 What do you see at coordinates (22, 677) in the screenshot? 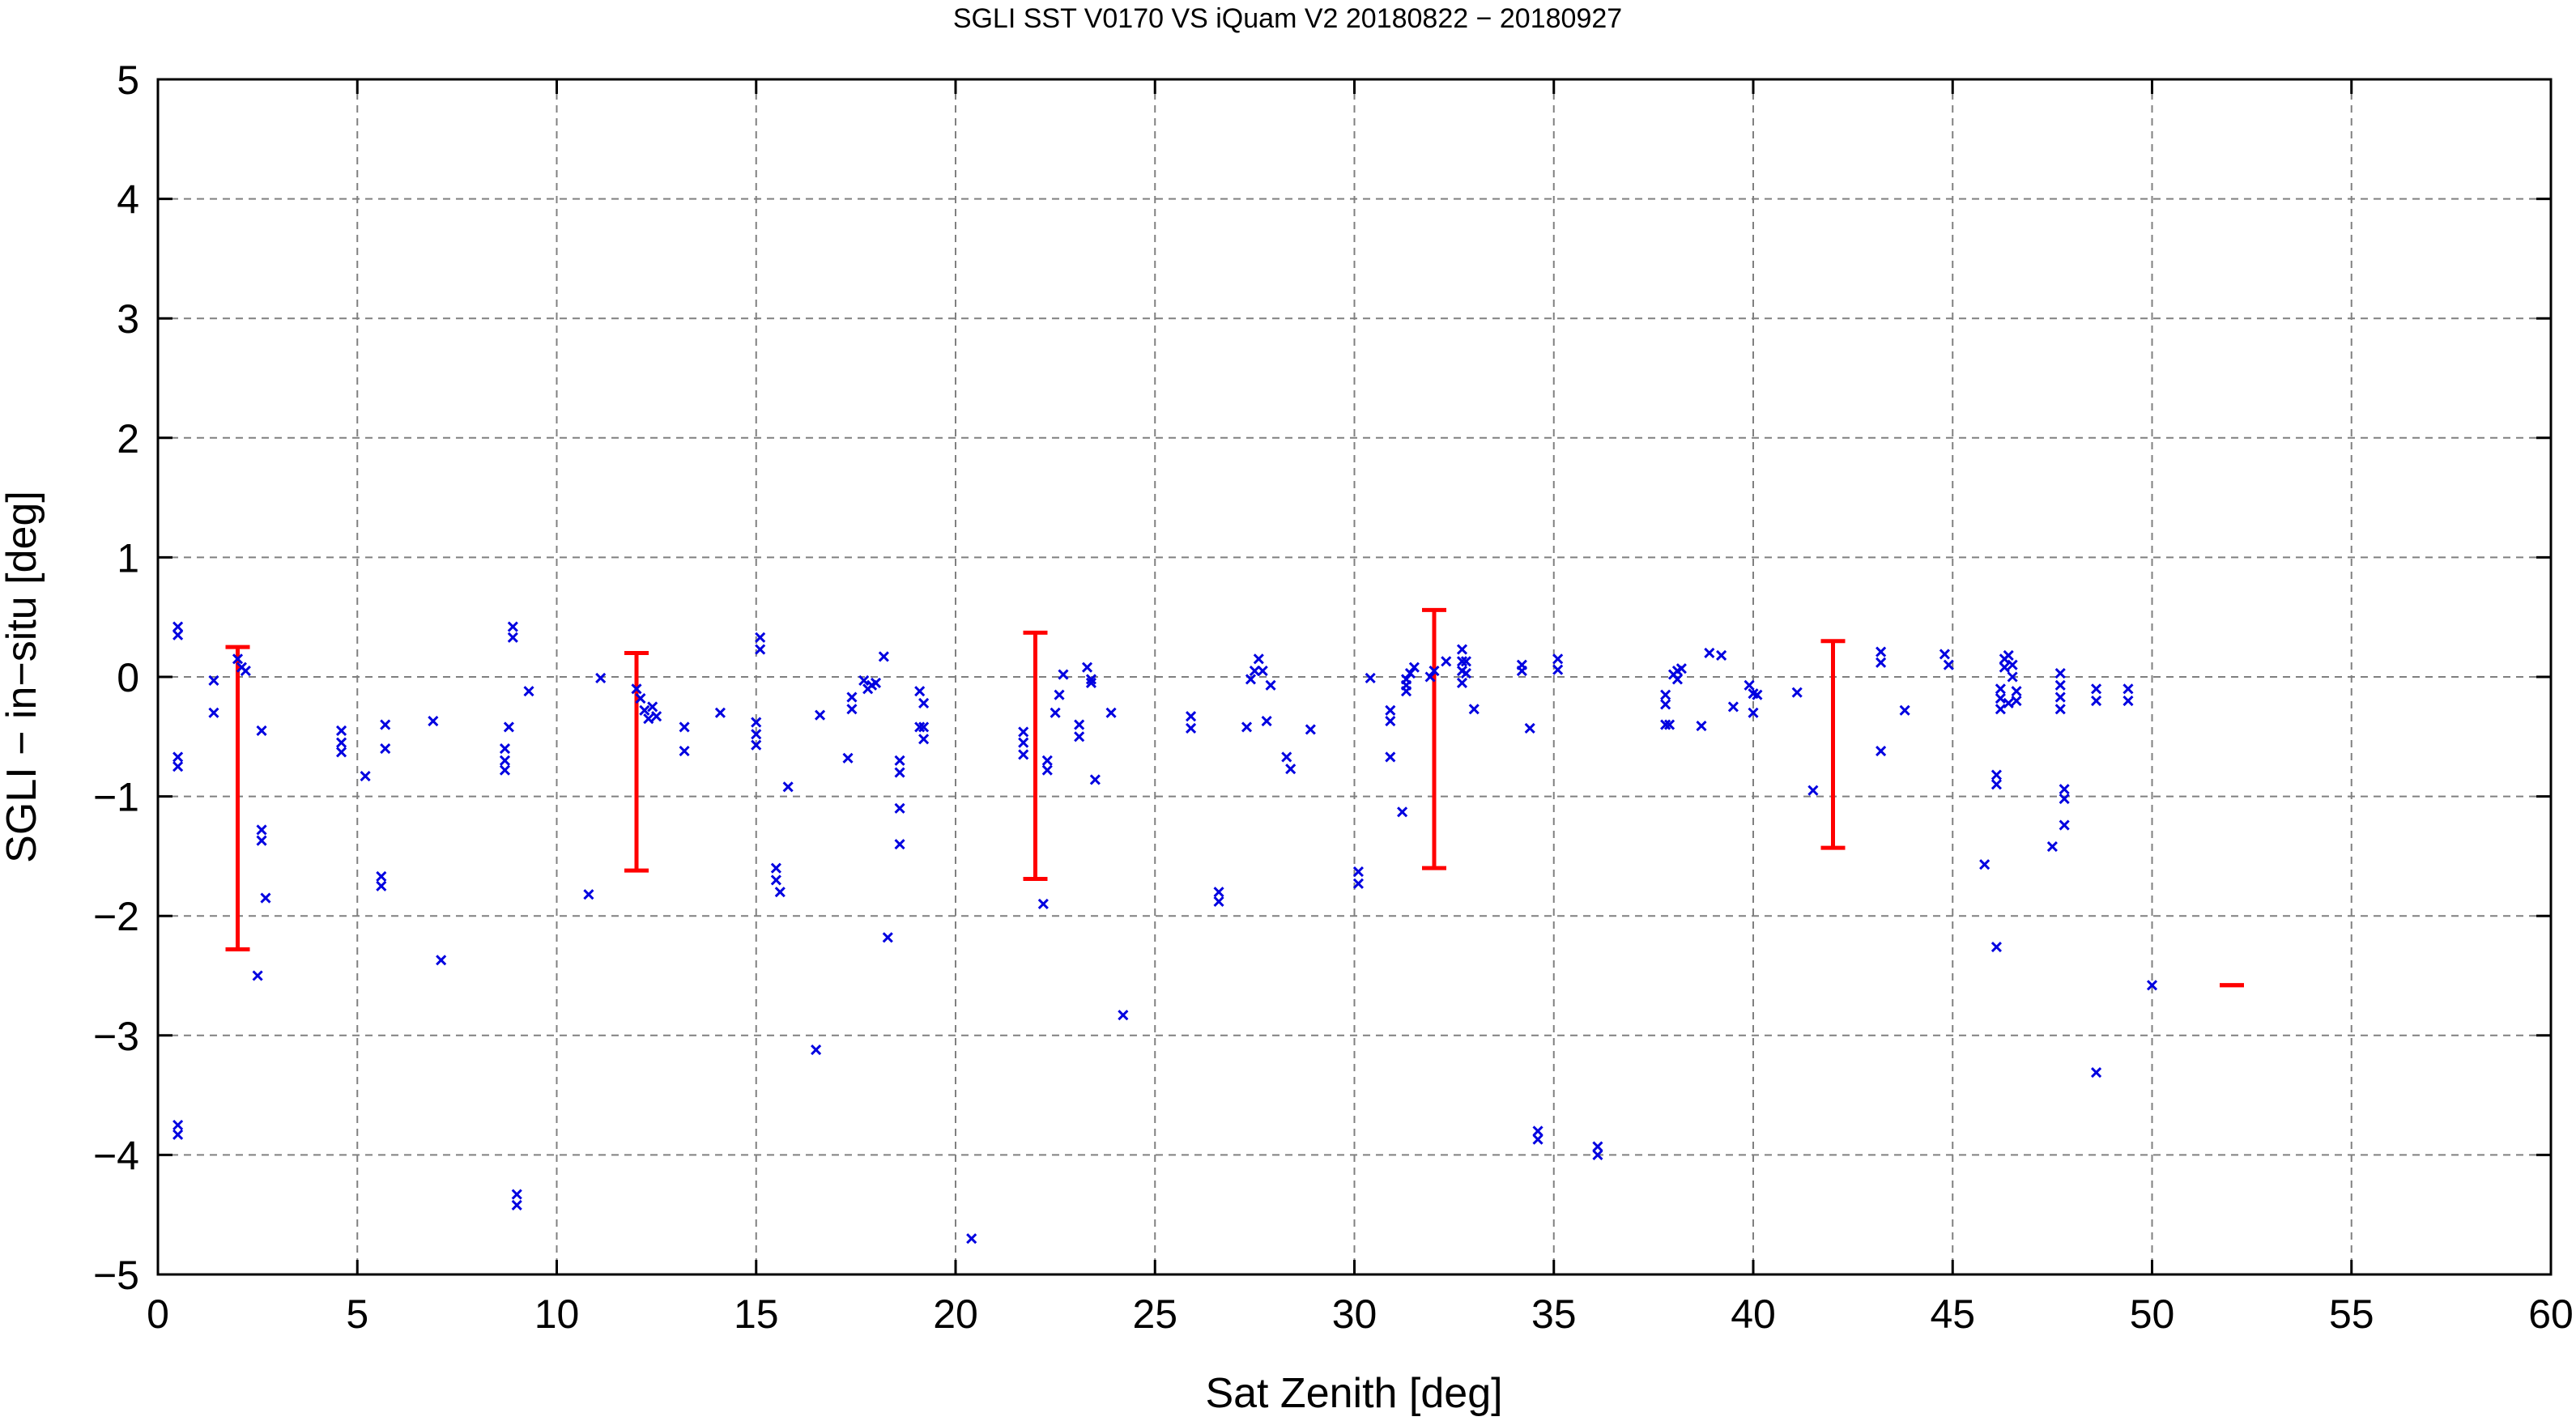
I see `y-axis-label: SGLI − in−situ [deg]` at bounding box center [22, 677].